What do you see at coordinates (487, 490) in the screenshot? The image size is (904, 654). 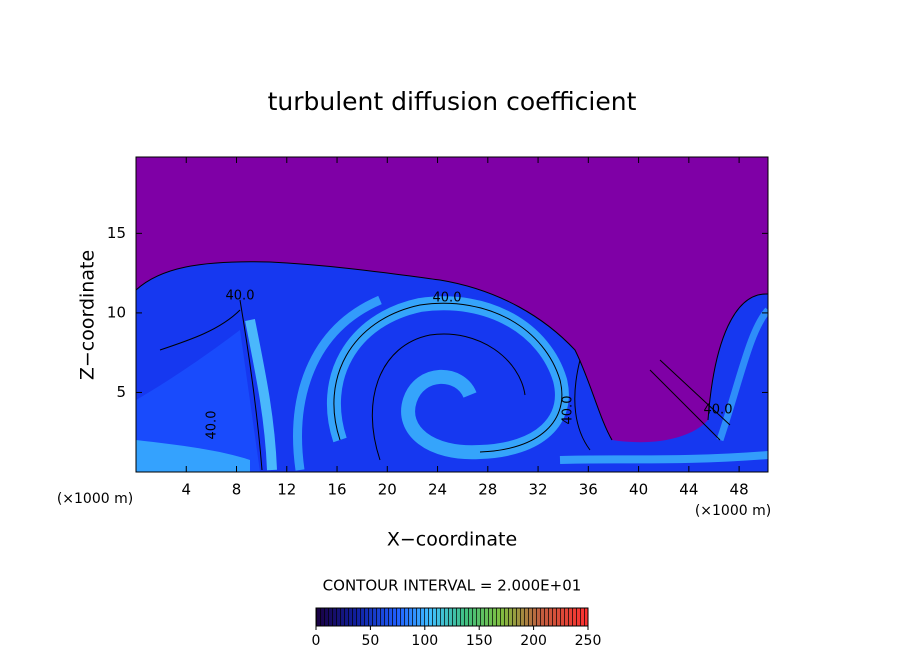 I see `x-tick-label: 28` at bounding box center [487, 490].